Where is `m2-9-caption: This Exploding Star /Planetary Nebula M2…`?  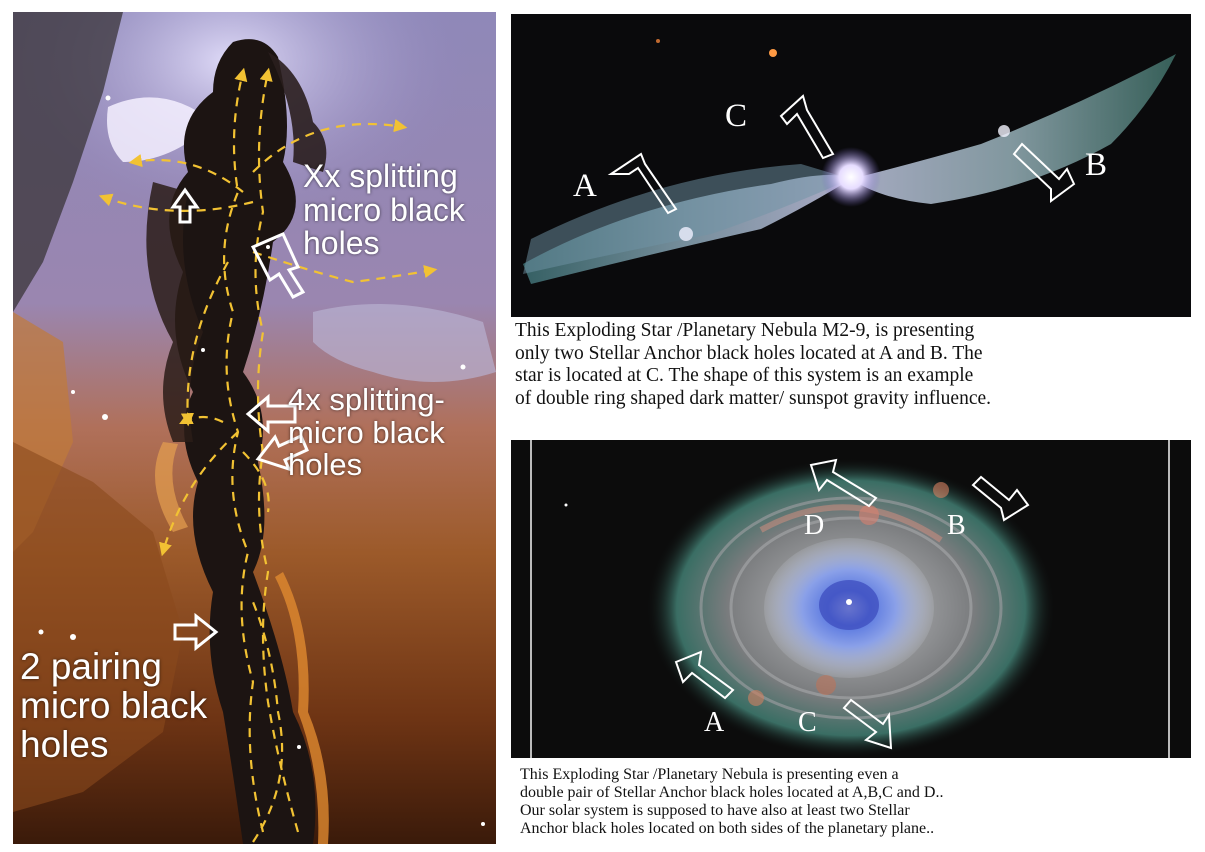
m2-9-caption: This Exploding Star /Planetary Nebula M2… is located at coordinates (855, 365).